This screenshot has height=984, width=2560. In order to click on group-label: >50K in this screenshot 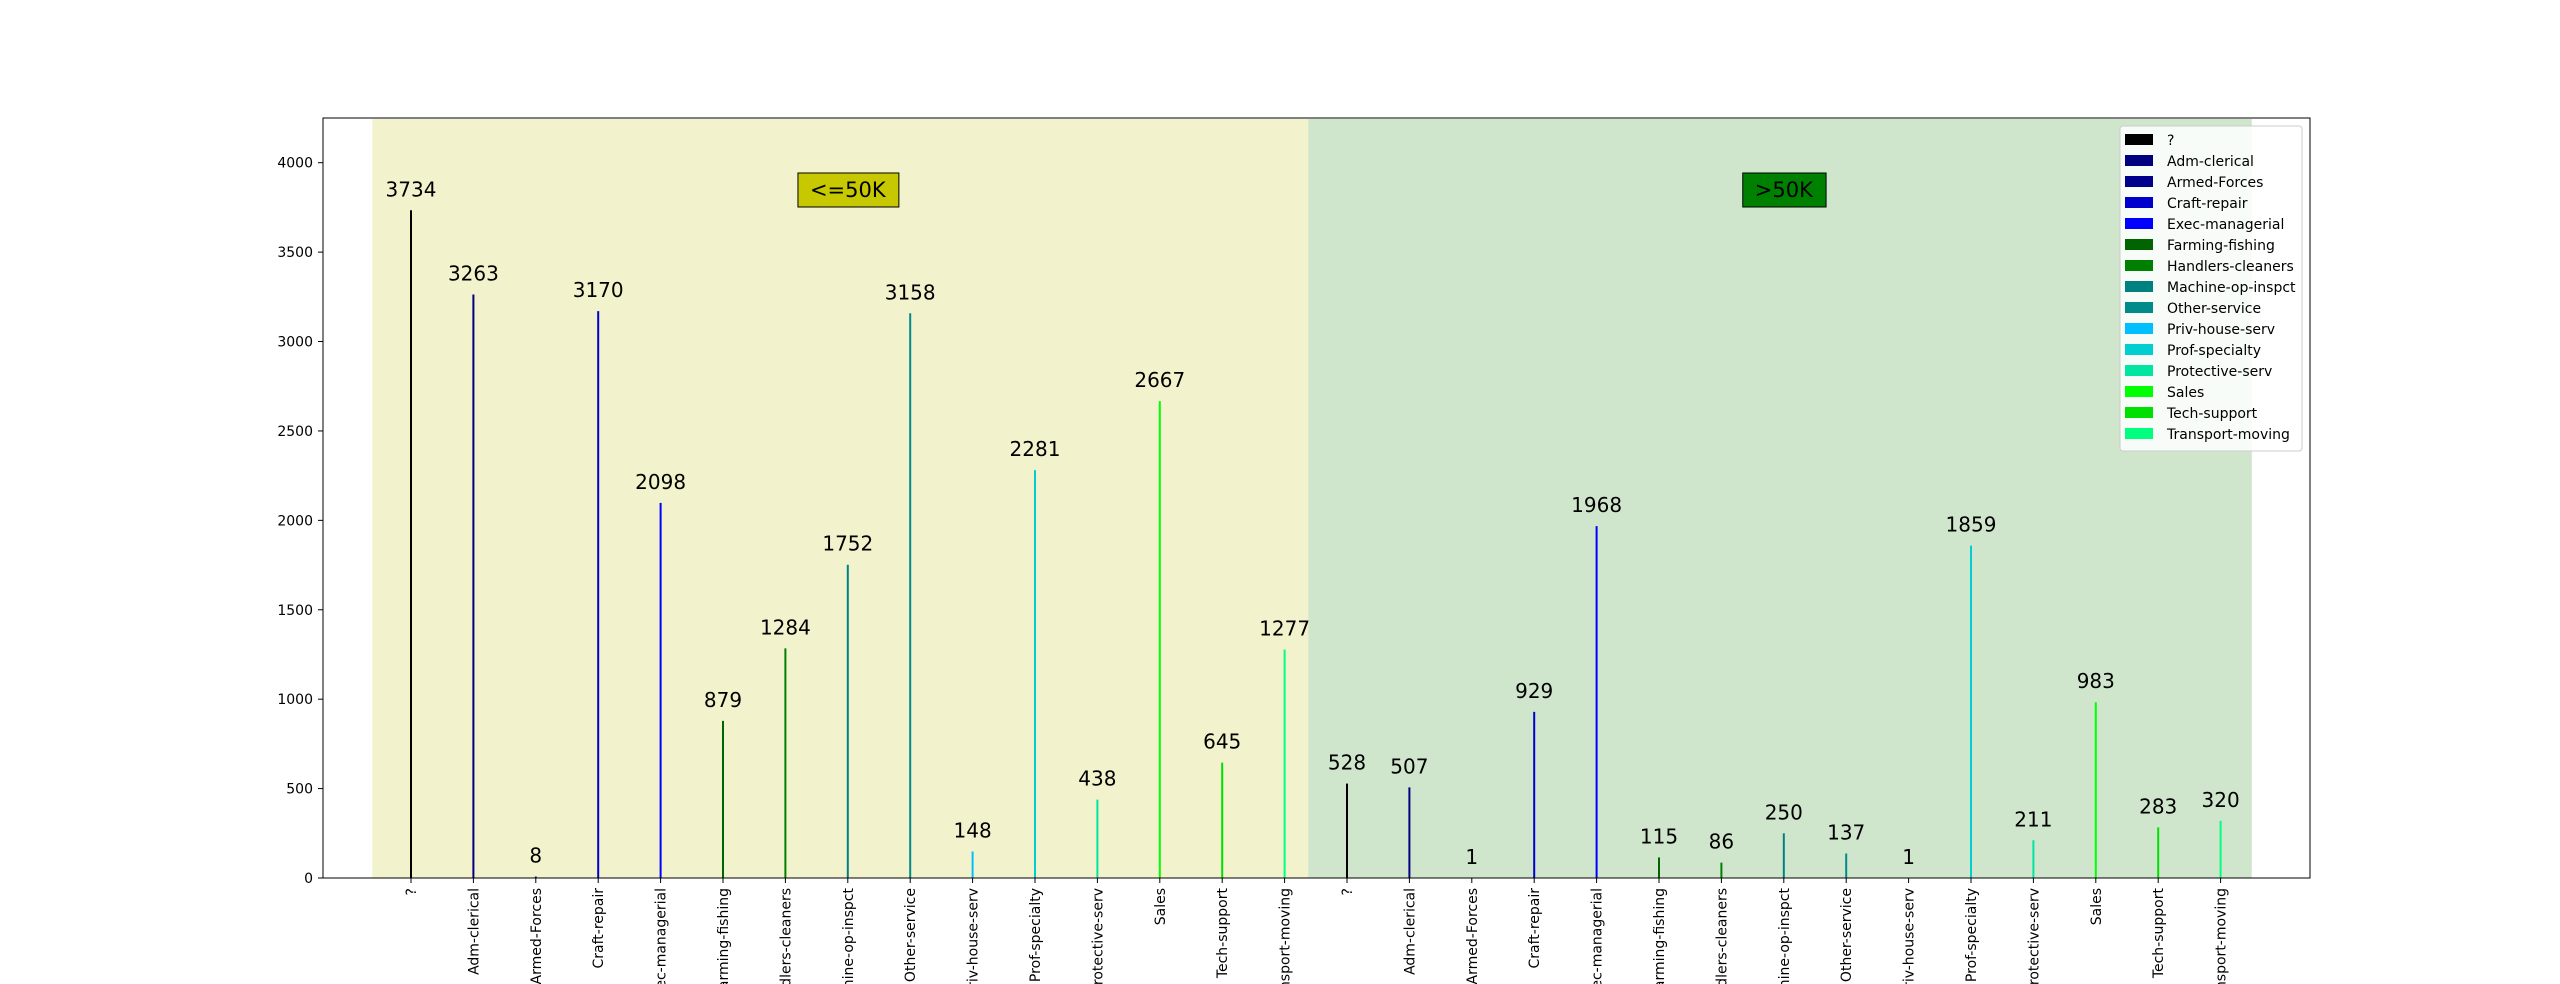, I will do `click(1784, 190)`.